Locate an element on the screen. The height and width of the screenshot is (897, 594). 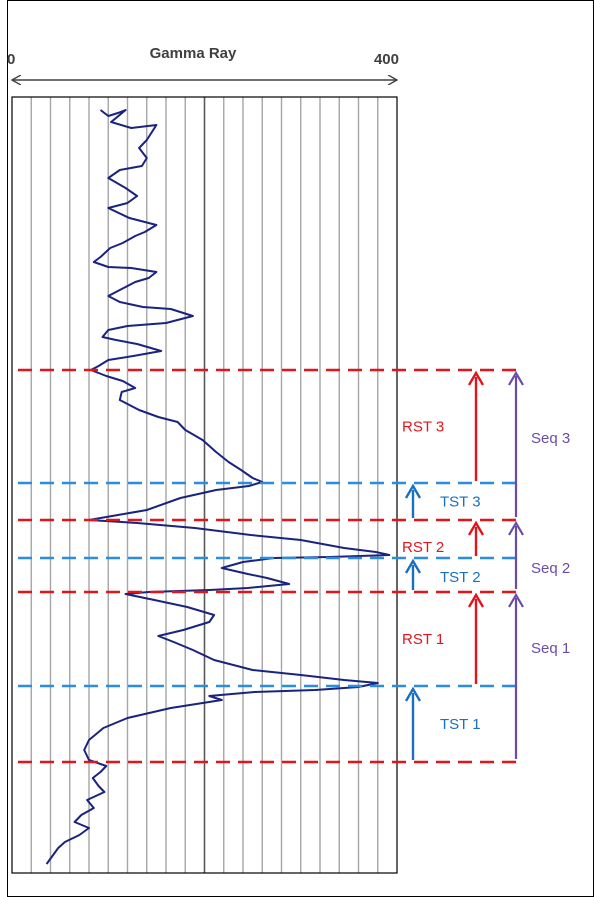
track-title: Gamma Ray is located at coordinates (193, 53).